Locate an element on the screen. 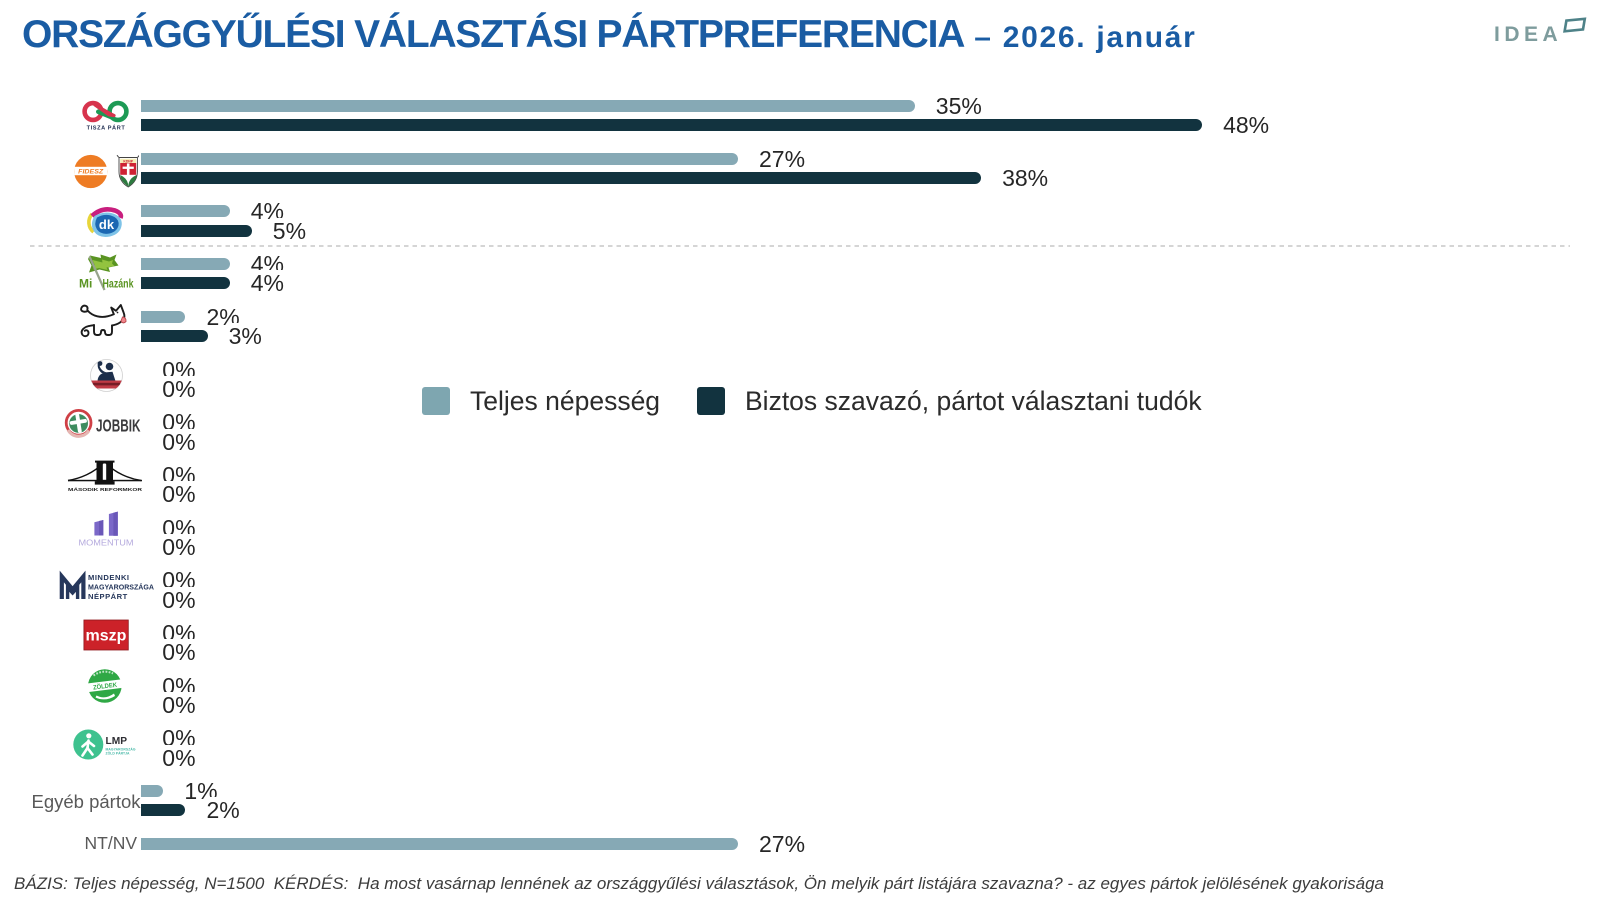  svg-text: Hazánk is located at coordinates (118, 284).